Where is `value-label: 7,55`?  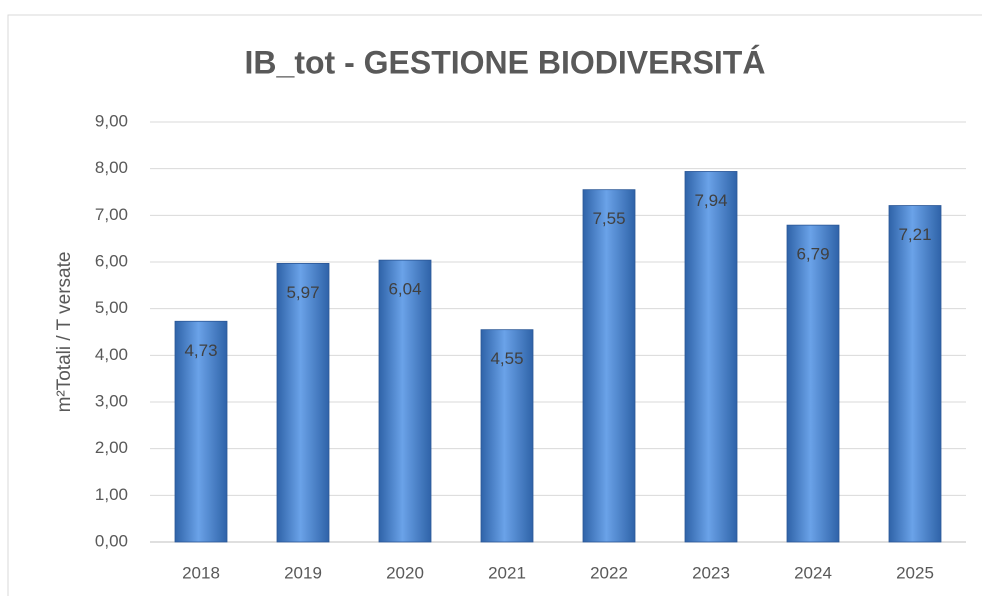 value-label: 7,55 is located at coordinates (608, 218).